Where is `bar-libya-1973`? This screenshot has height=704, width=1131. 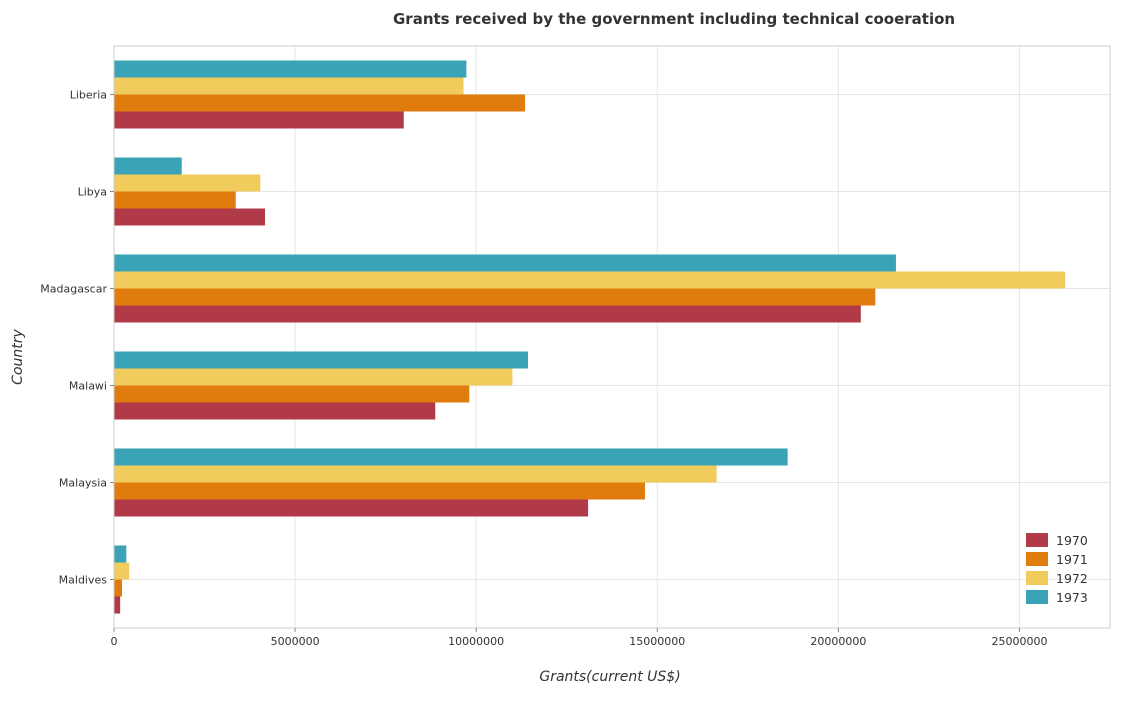 bar-libya-1973 is located at coordinates (148, 166).